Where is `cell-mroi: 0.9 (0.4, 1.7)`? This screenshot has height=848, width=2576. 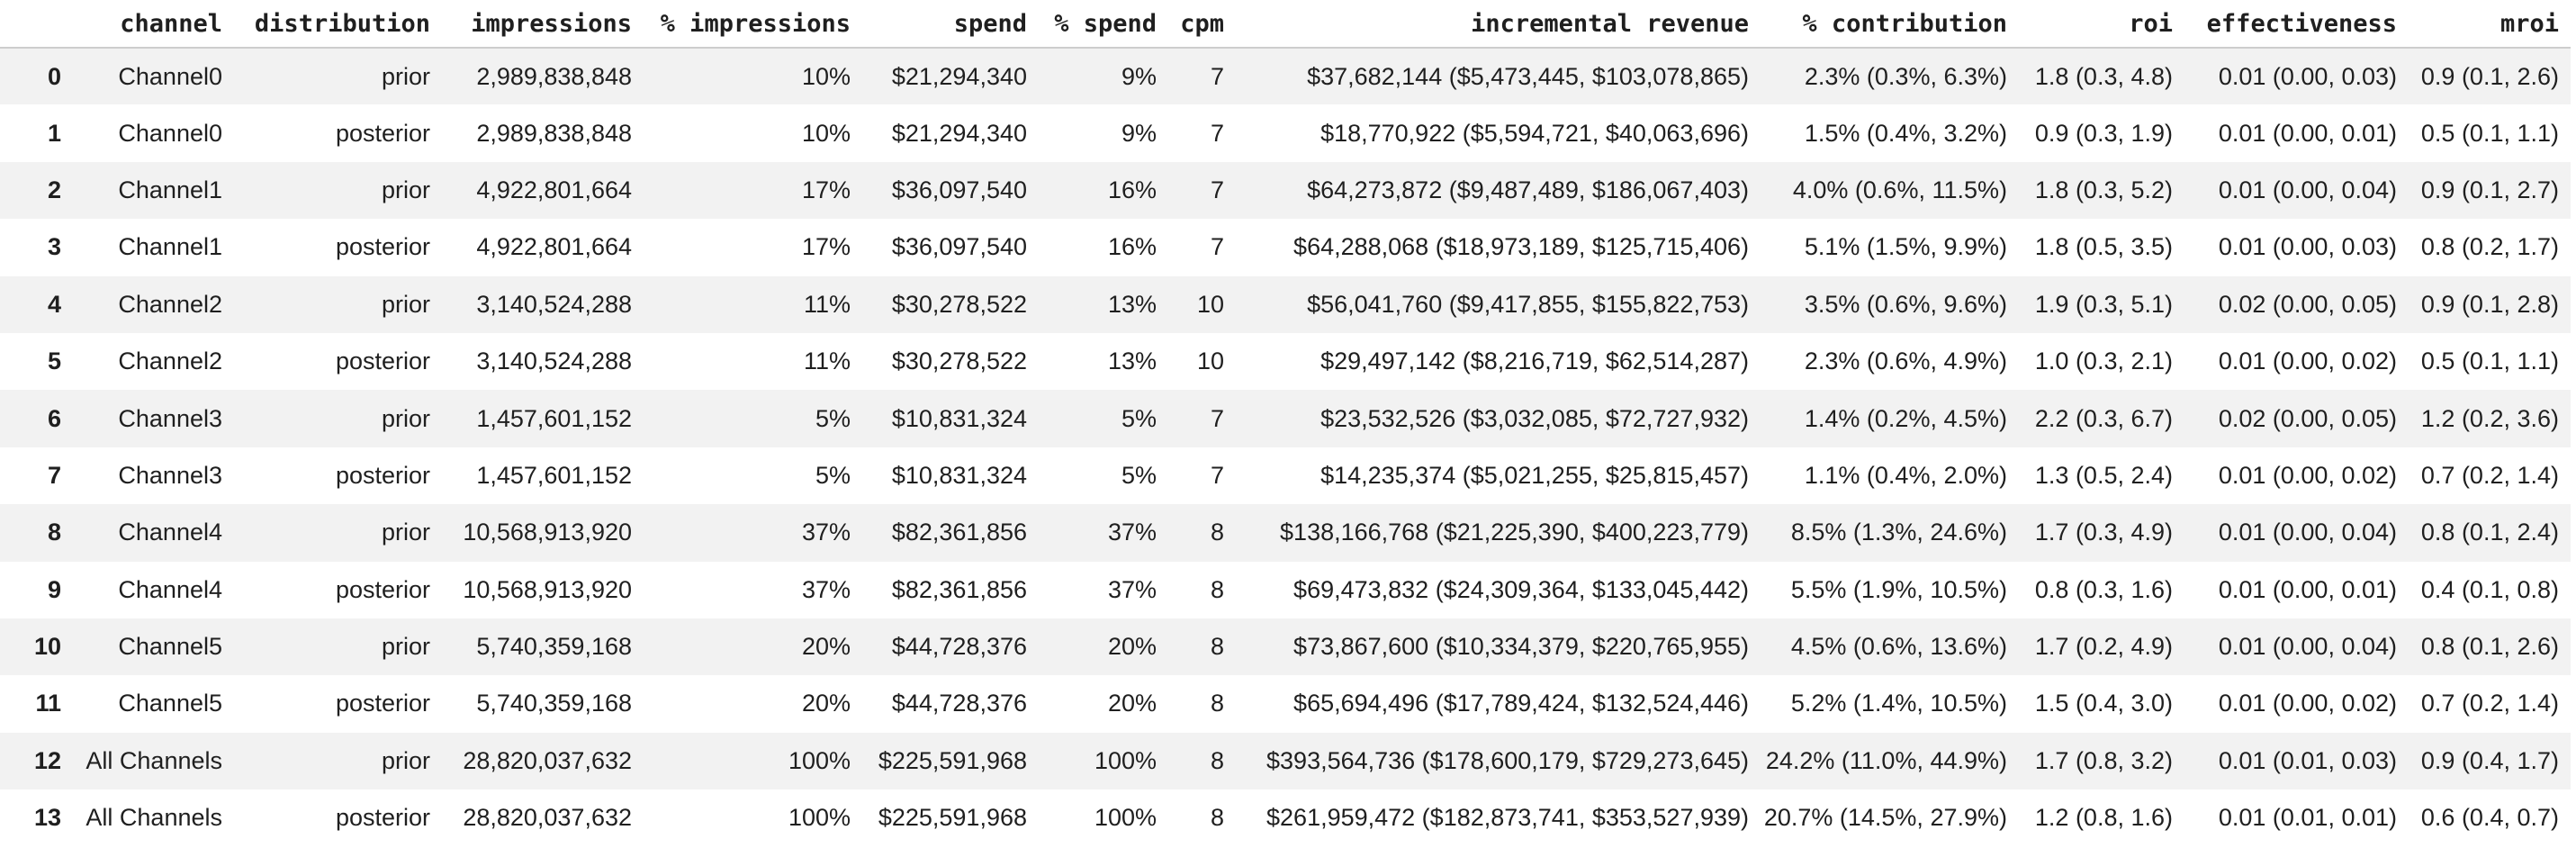 cell-mroi: 0.9 (0.4, 1.7) is located at coordinates (2489, 760).